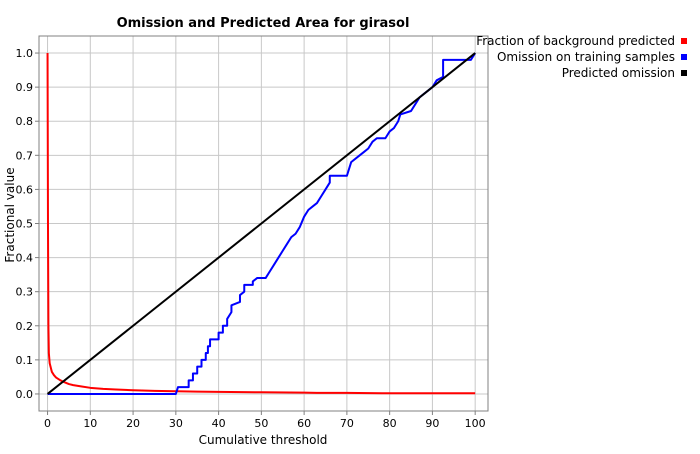  I want to click on legend-label: Fraction of background predicted, so click(575, 41).